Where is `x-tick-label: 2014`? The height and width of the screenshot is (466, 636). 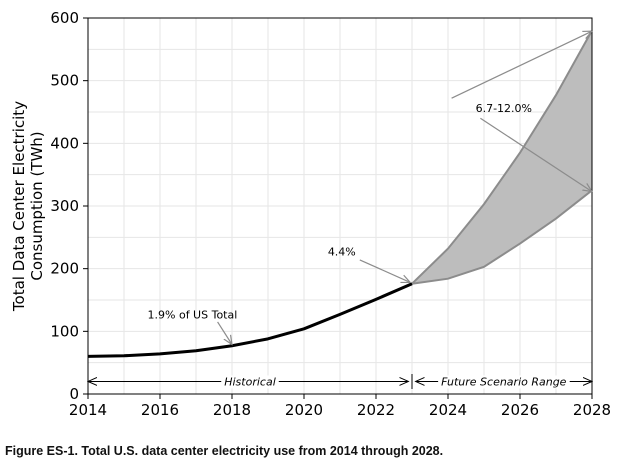 x-tick-label: 2014 is located at coordinates (88, 410).